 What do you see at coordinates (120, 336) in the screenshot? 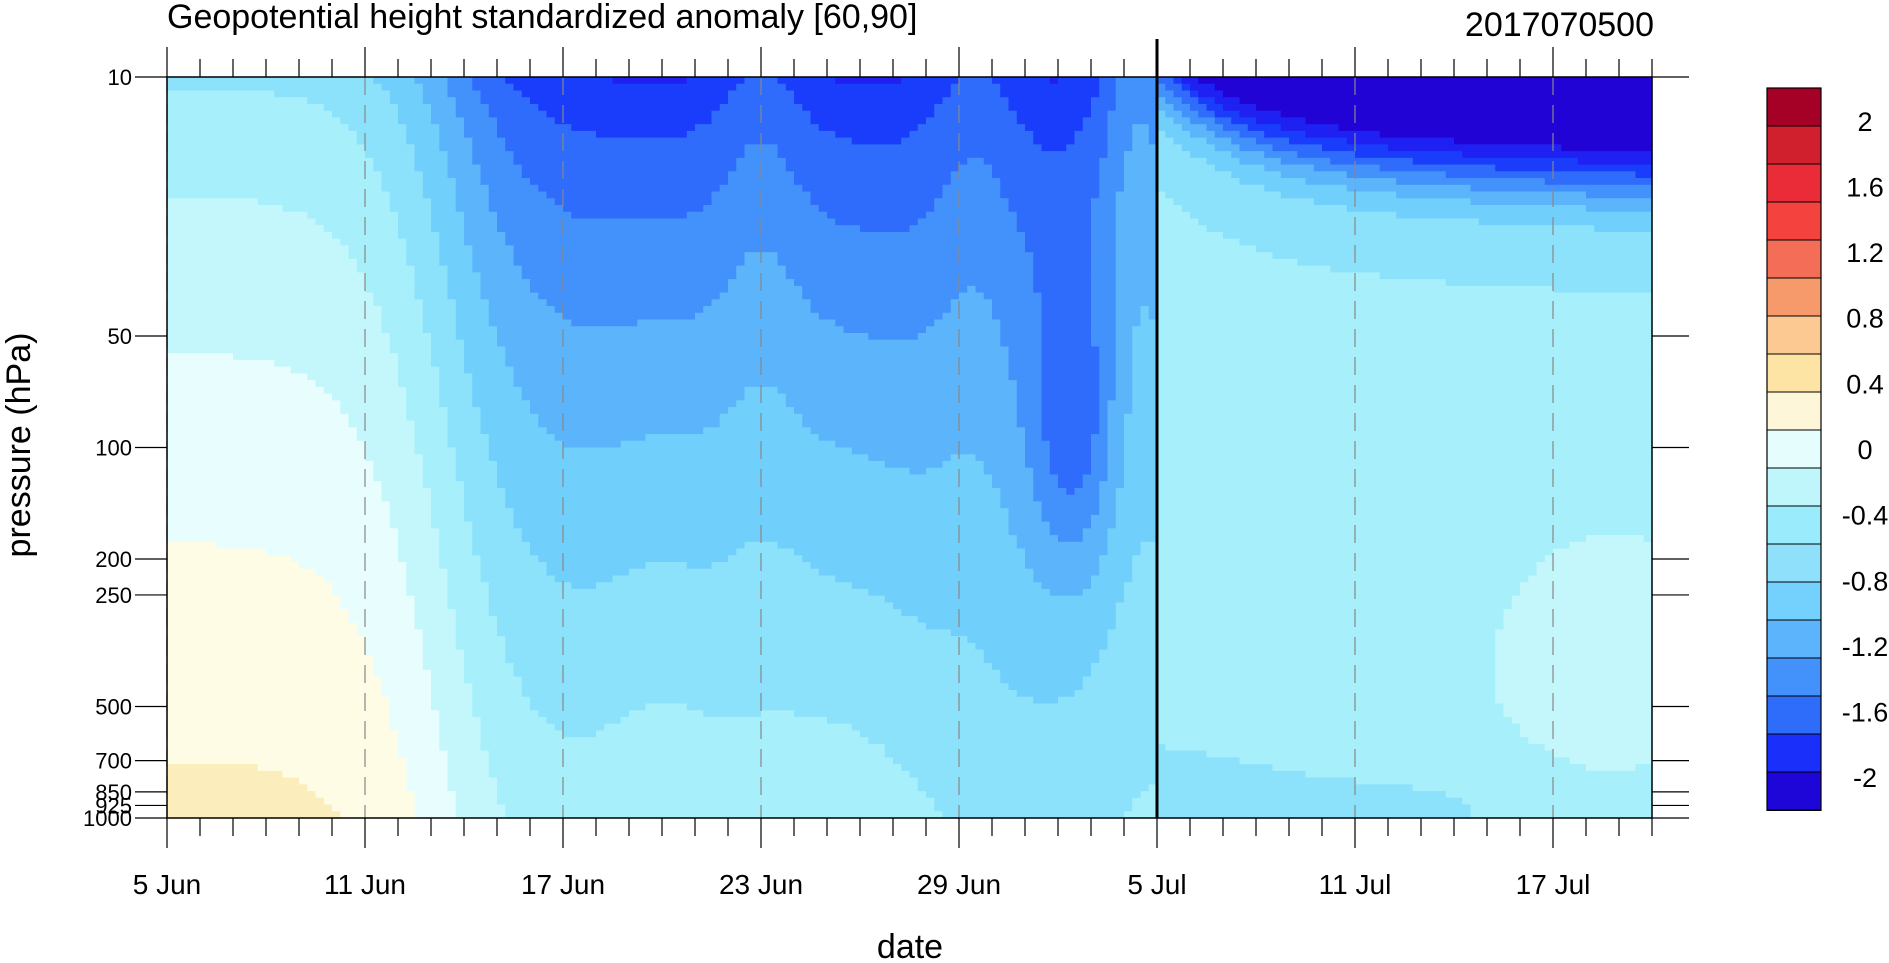
I see `y-tick-label: 50` at bounding box center [120, 336].